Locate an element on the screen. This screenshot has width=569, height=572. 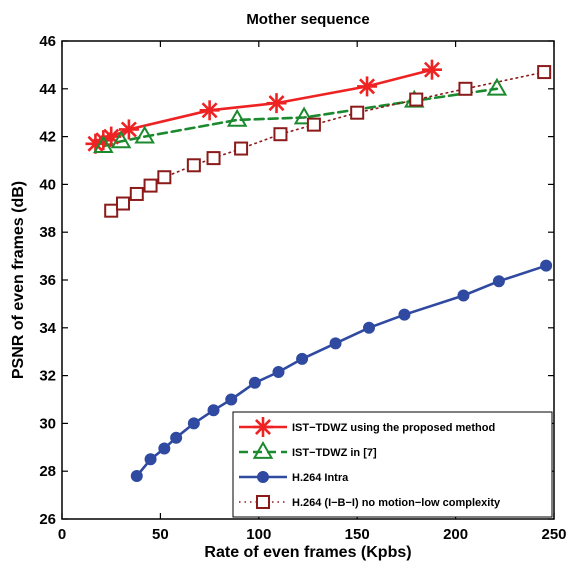
chart-title: Mother sequence is located at coordinates (307, 19).